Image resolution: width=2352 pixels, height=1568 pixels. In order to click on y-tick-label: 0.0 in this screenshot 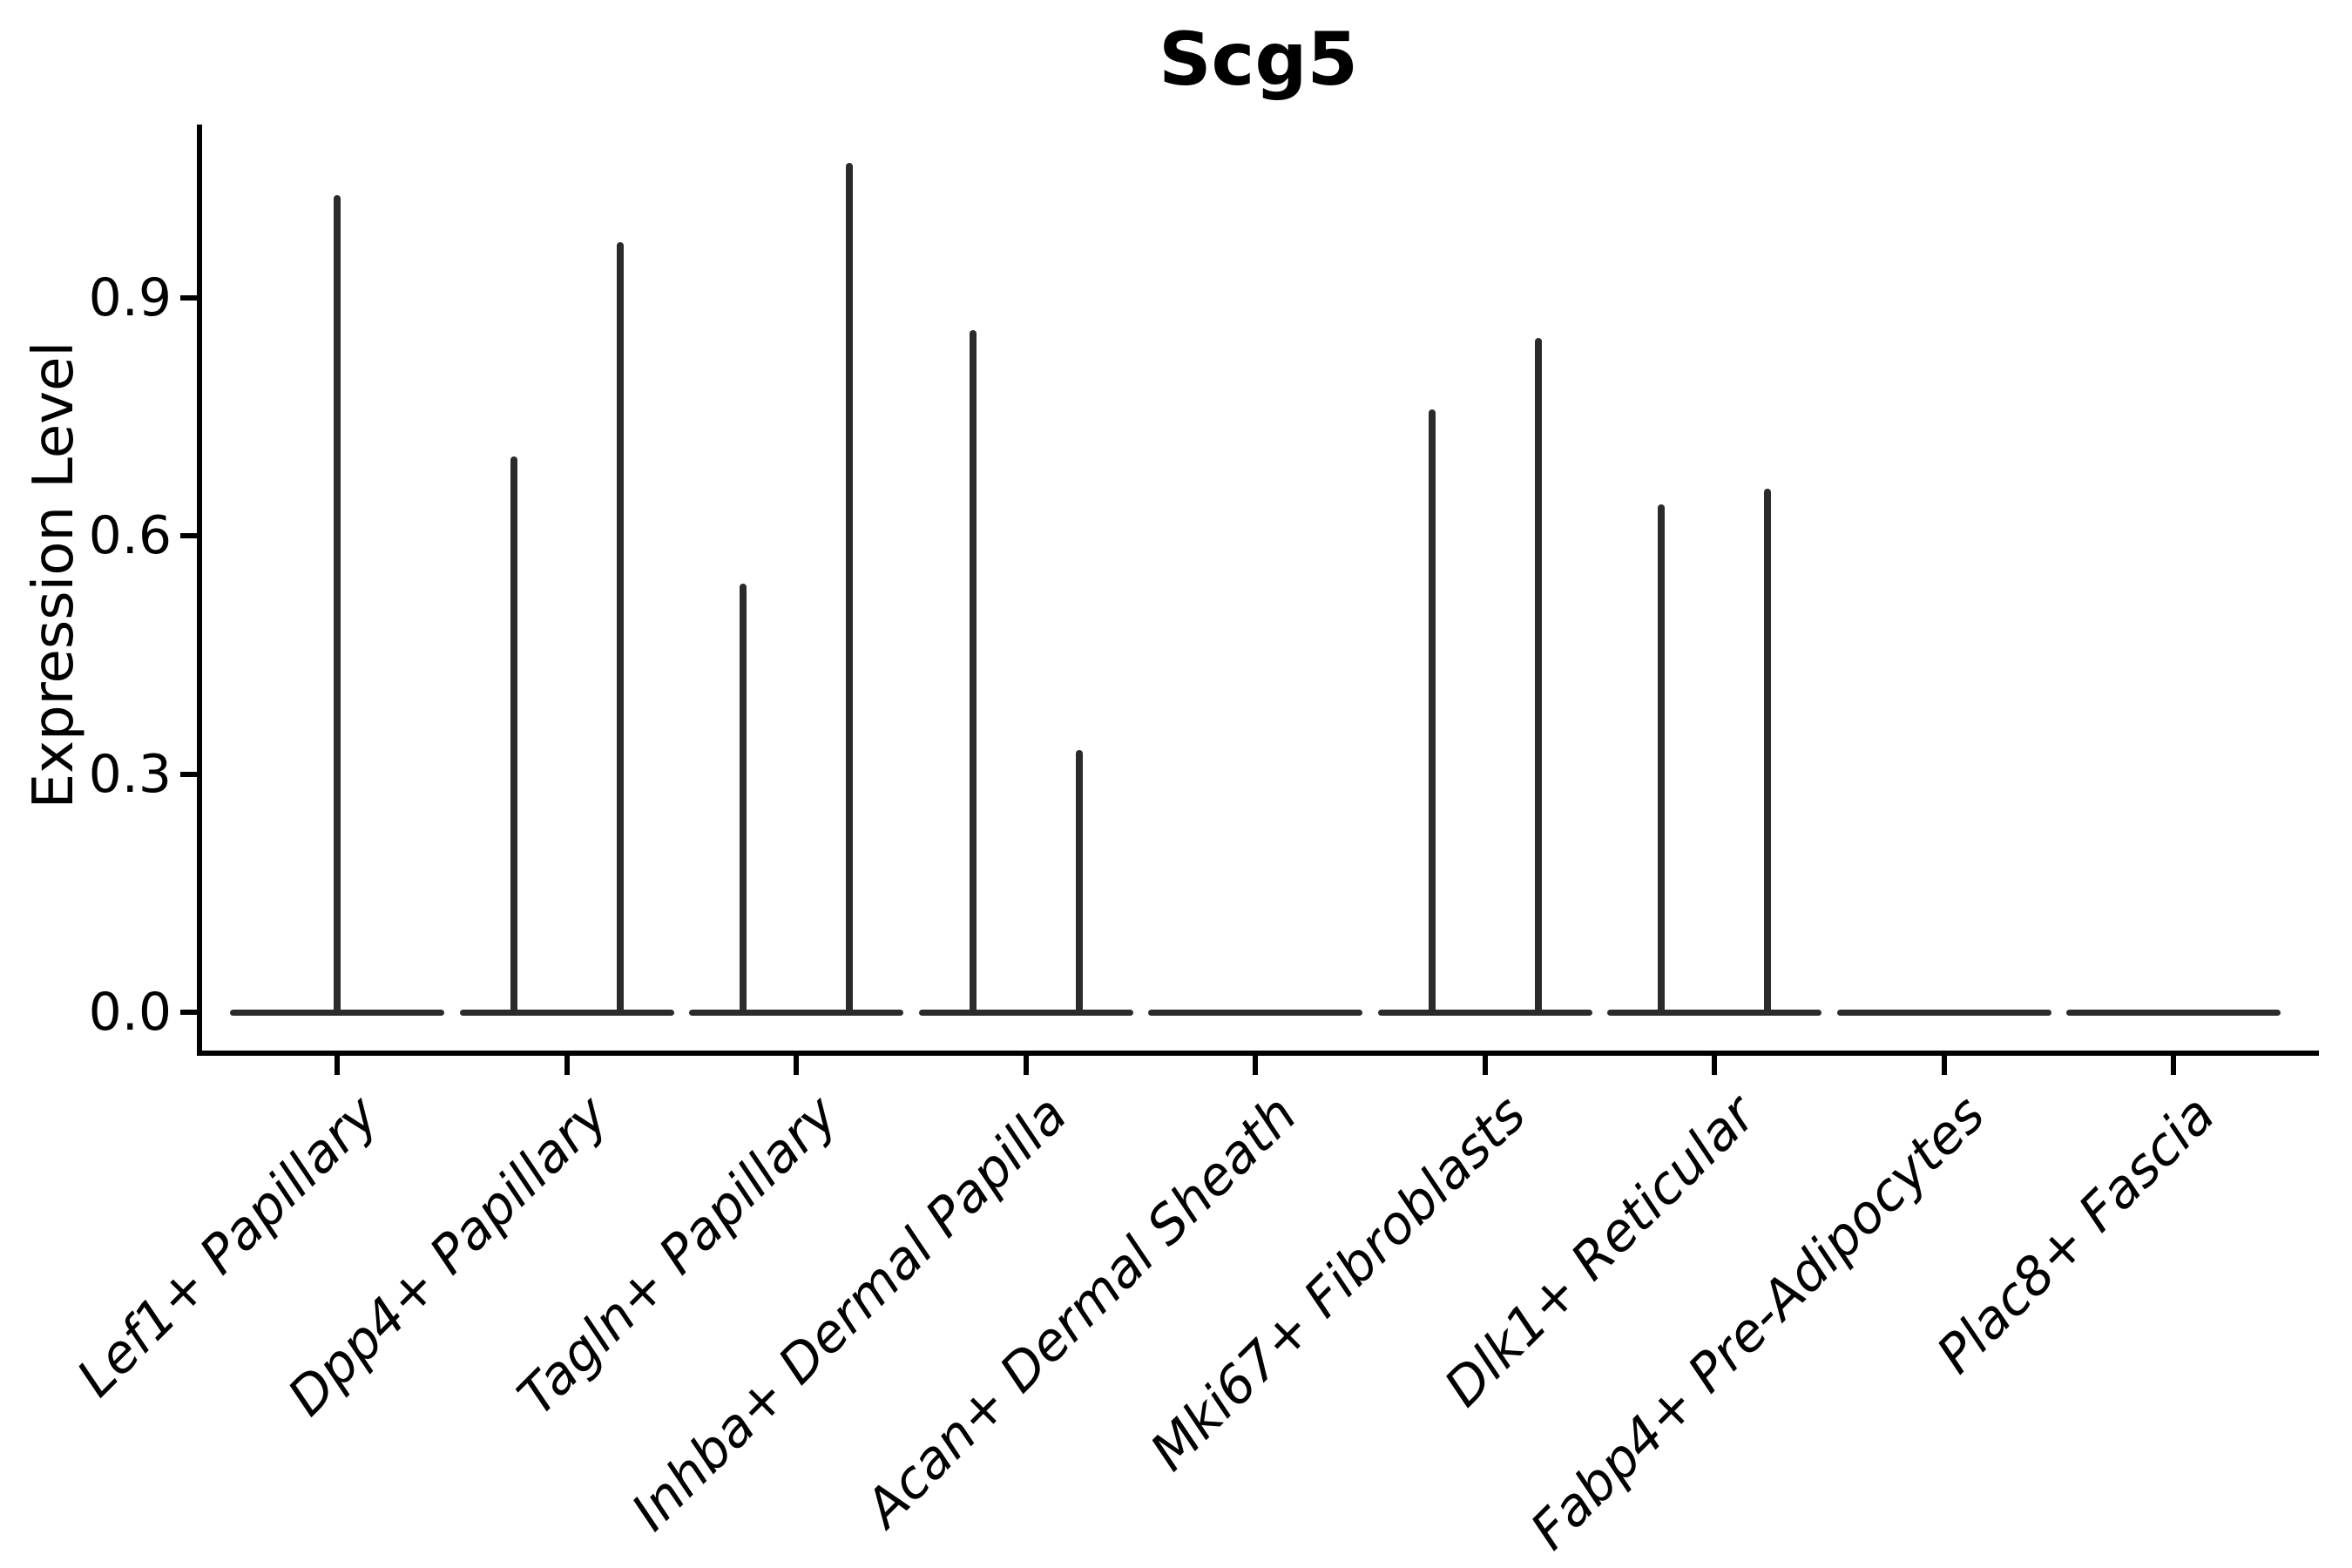, I will do `click(130, 1013)`.